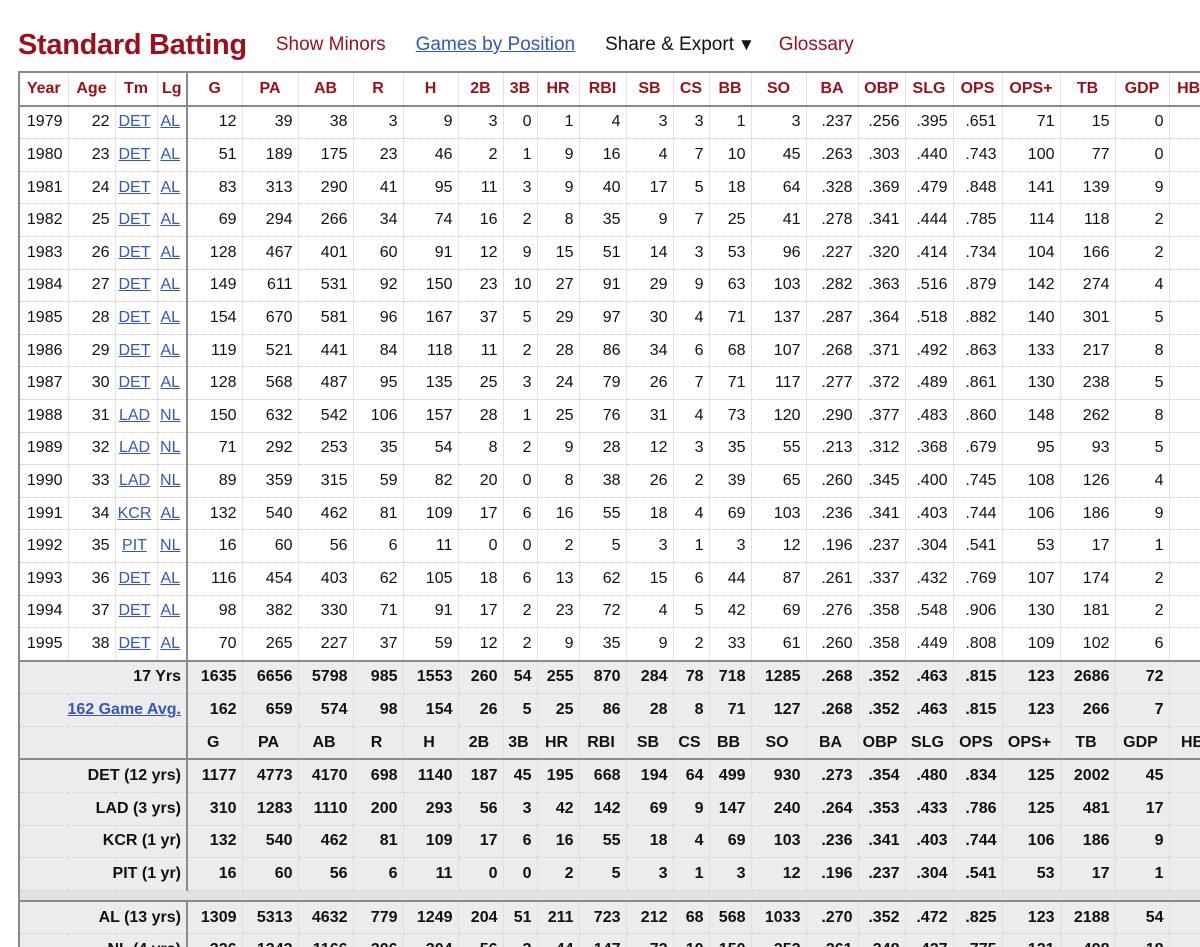 The width and height of the screenshot is (1200, 947). I want to click on column-header-lg: Lg, so click(172, 89).